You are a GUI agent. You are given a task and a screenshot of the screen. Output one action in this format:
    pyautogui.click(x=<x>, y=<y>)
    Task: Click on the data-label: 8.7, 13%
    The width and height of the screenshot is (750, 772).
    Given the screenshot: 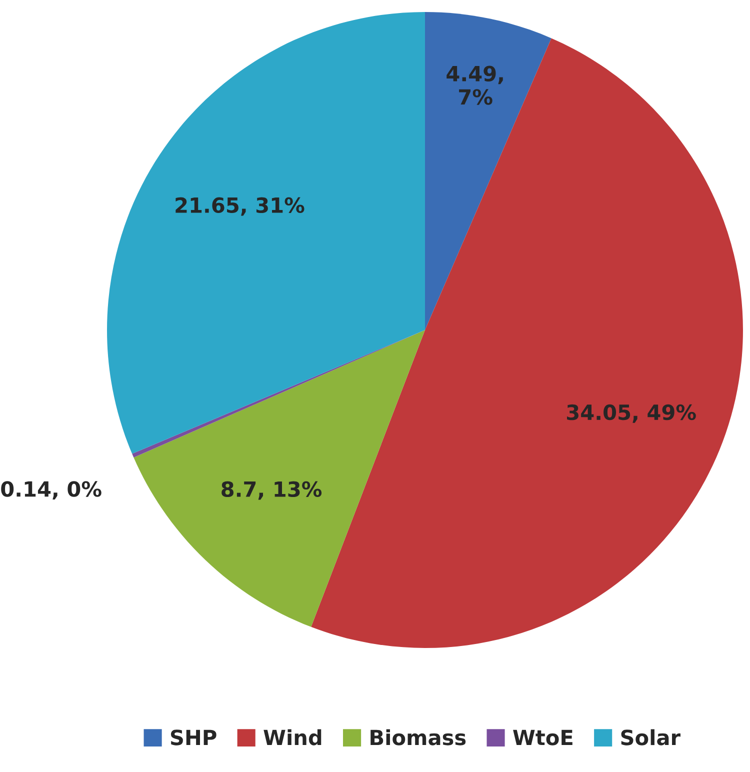 What is the action you would take?
    pyautogui.click(x=272, y=490)
    